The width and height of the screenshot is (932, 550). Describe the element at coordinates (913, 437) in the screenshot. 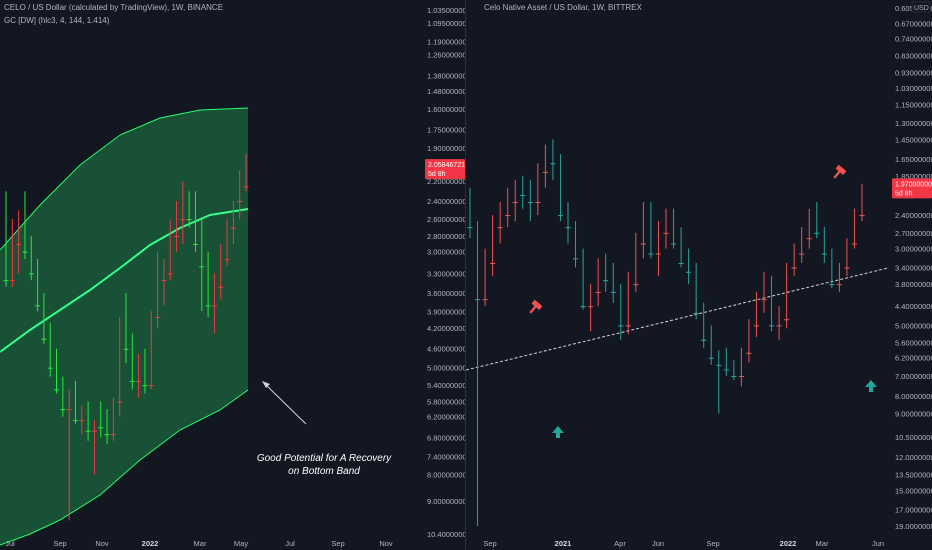

I see `y-axis-tick-label: 10.50000000` at that location.